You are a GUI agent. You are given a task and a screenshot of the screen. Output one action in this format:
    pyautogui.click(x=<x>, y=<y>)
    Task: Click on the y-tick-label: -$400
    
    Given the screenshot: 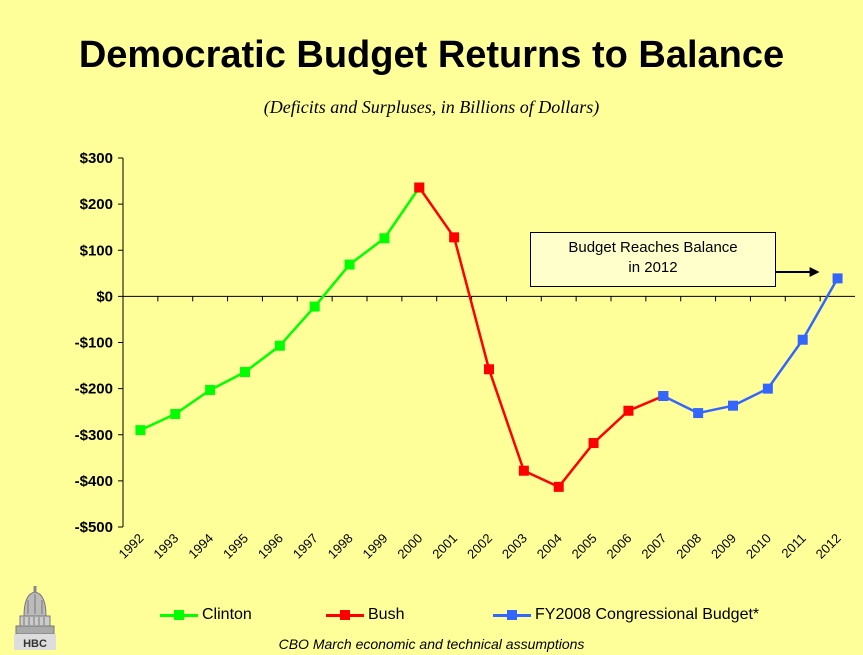 What is the action you would take?
    pyautogui.click(x=94, y=481)
    